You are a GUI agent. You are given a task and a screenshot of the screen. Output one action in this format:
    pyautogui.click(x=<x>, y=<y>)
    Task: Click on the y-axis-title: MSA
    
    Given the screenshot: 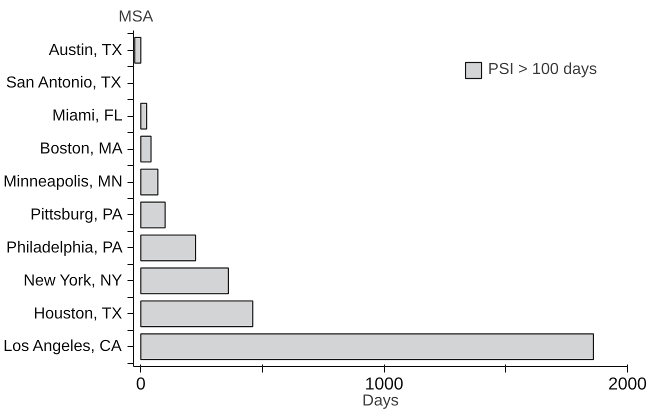 What is the action you would take?
    pyautogui.click(x=136, y=17)
    